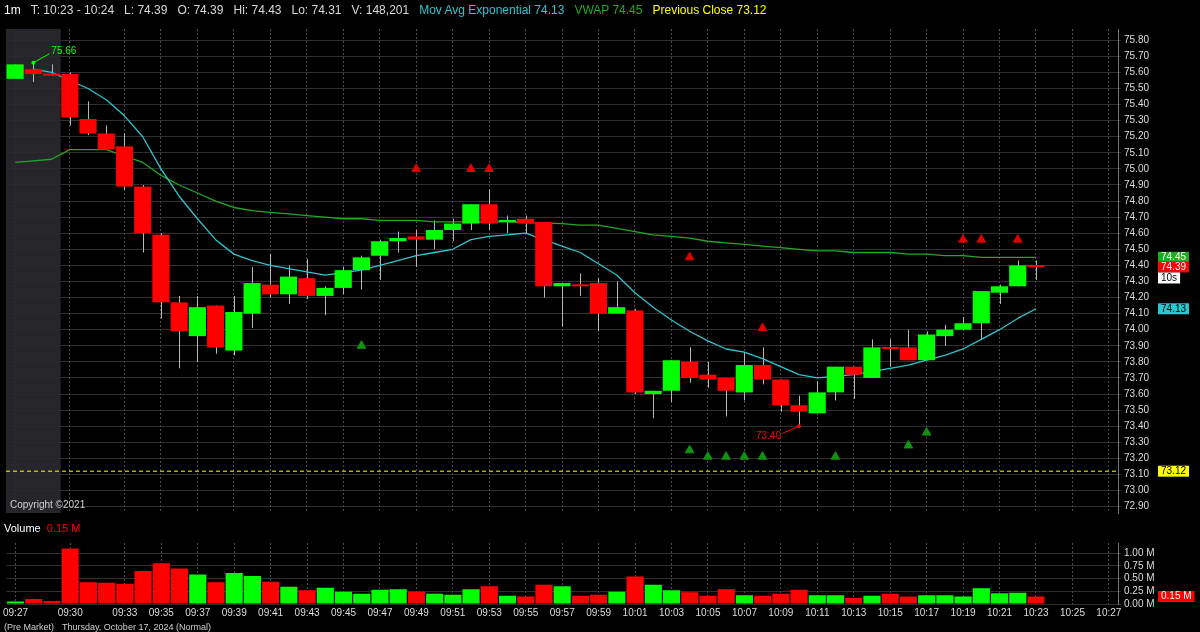 The image size is (1200, 632). Describe the element at coordinates (1137, 297) in the screenshot. I see `y-tick-label: 74.20` at that location.